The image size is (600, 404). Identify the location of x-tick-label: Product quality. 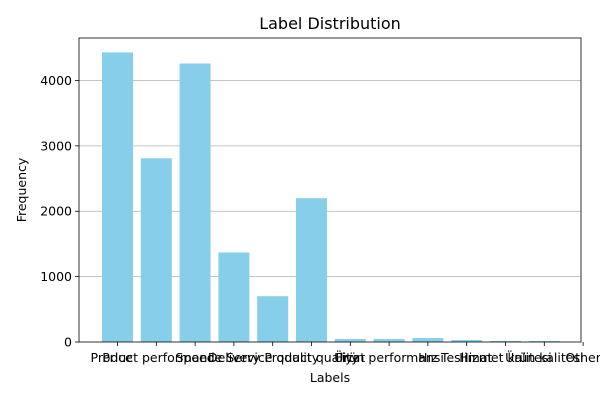
(311, 357).